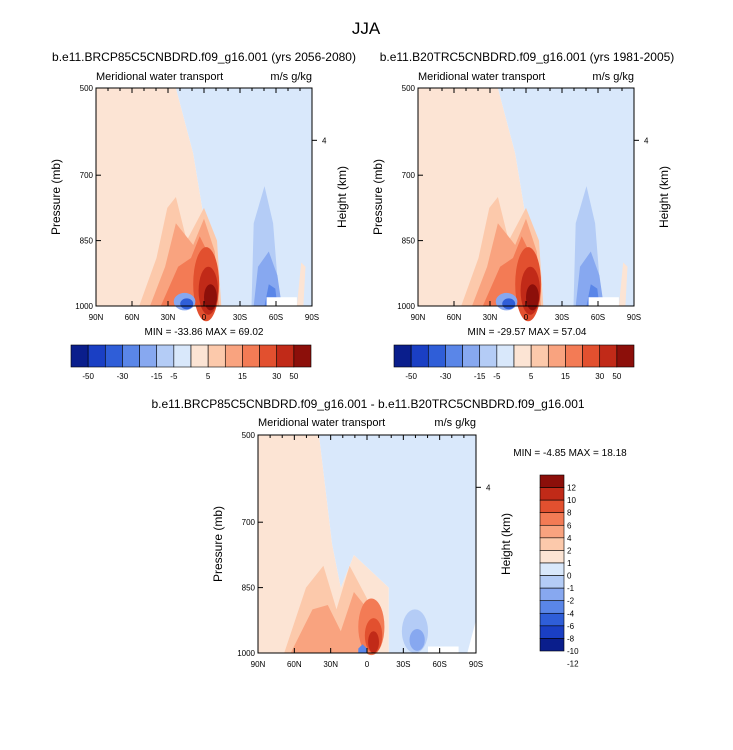 The width and height of the screenshot is (733, 750). I want to click on colorbar-label: 30, so click(599, 376).